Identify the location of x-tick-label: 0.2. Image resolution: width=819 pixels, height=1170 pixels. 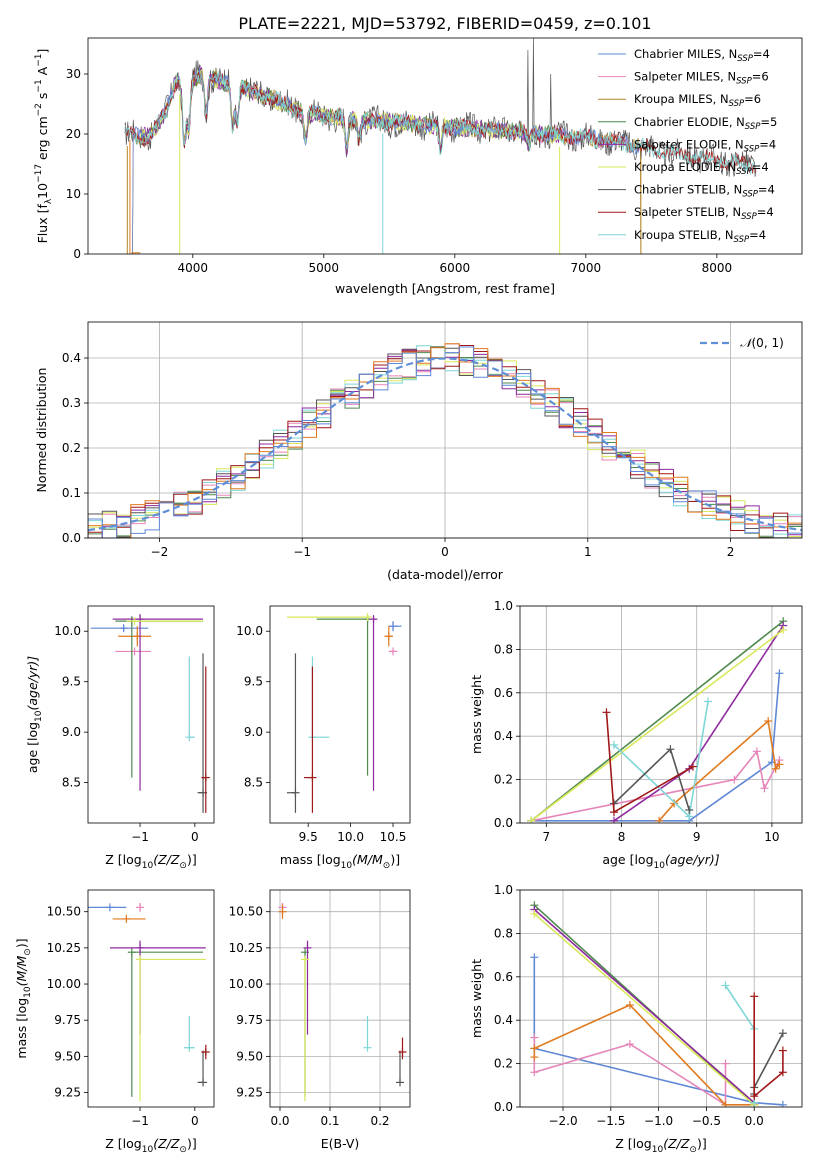
(379, 1121).